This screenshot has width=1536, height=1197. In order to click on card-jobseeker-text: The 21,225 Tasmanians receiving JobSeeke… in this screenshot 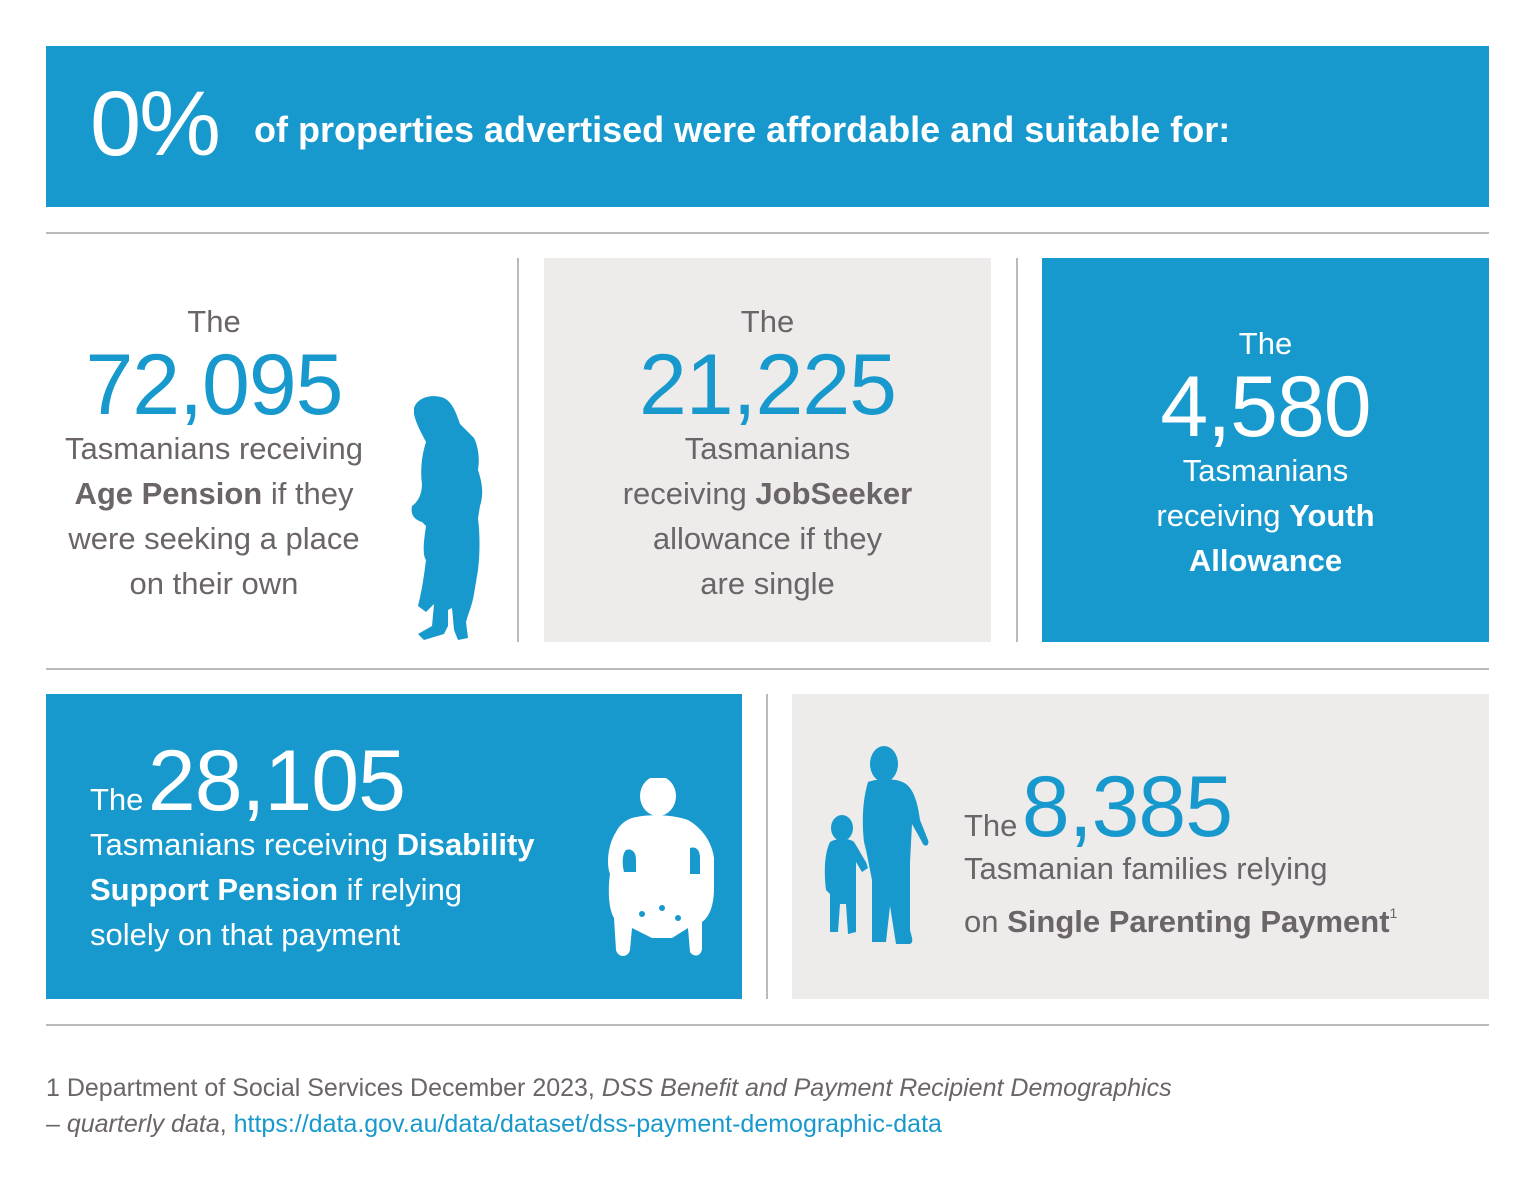, I will do `click(767, 455)`.